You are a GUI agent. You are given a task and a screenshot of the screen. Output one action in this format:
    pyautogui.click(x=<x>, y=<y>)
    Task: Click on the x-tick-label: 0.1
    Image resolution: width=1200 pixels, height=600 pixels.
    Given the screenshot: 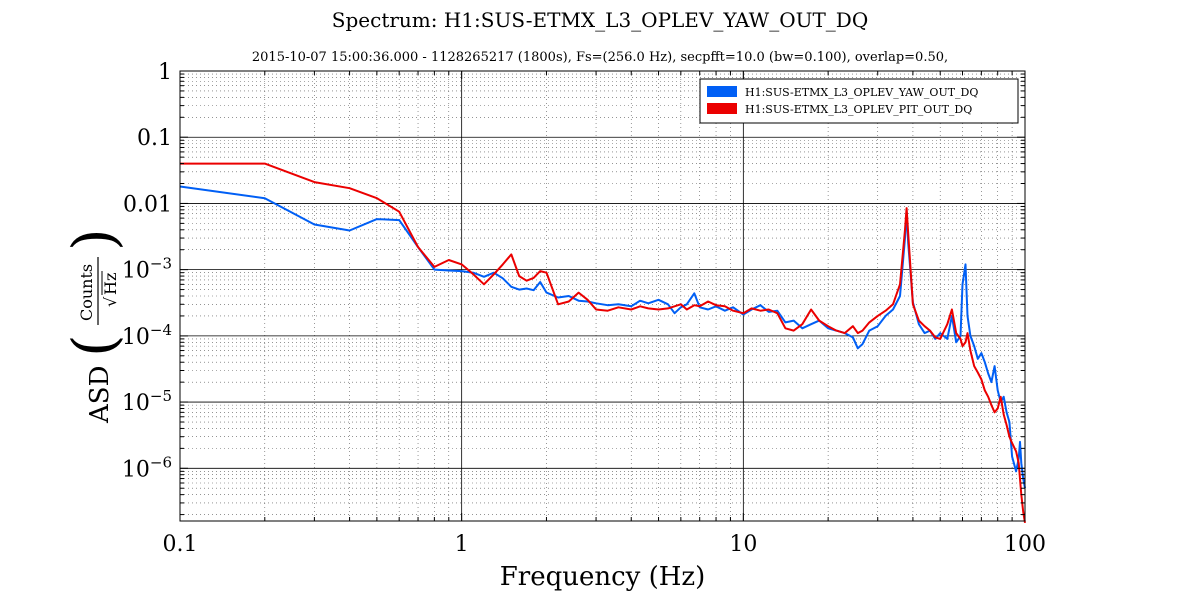 What is the action you would take?
    pyautogui.click(x=180, y=544)
    